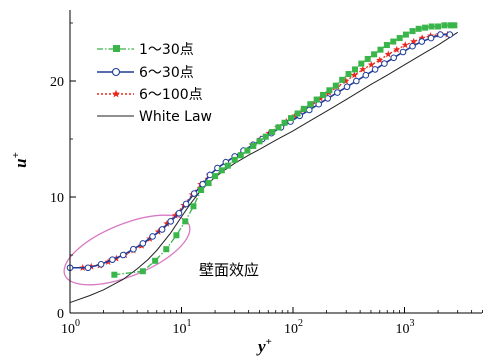 The image size is (483, 357). I want to click on legend-entry-2: 6～100点, so click(150, 95).